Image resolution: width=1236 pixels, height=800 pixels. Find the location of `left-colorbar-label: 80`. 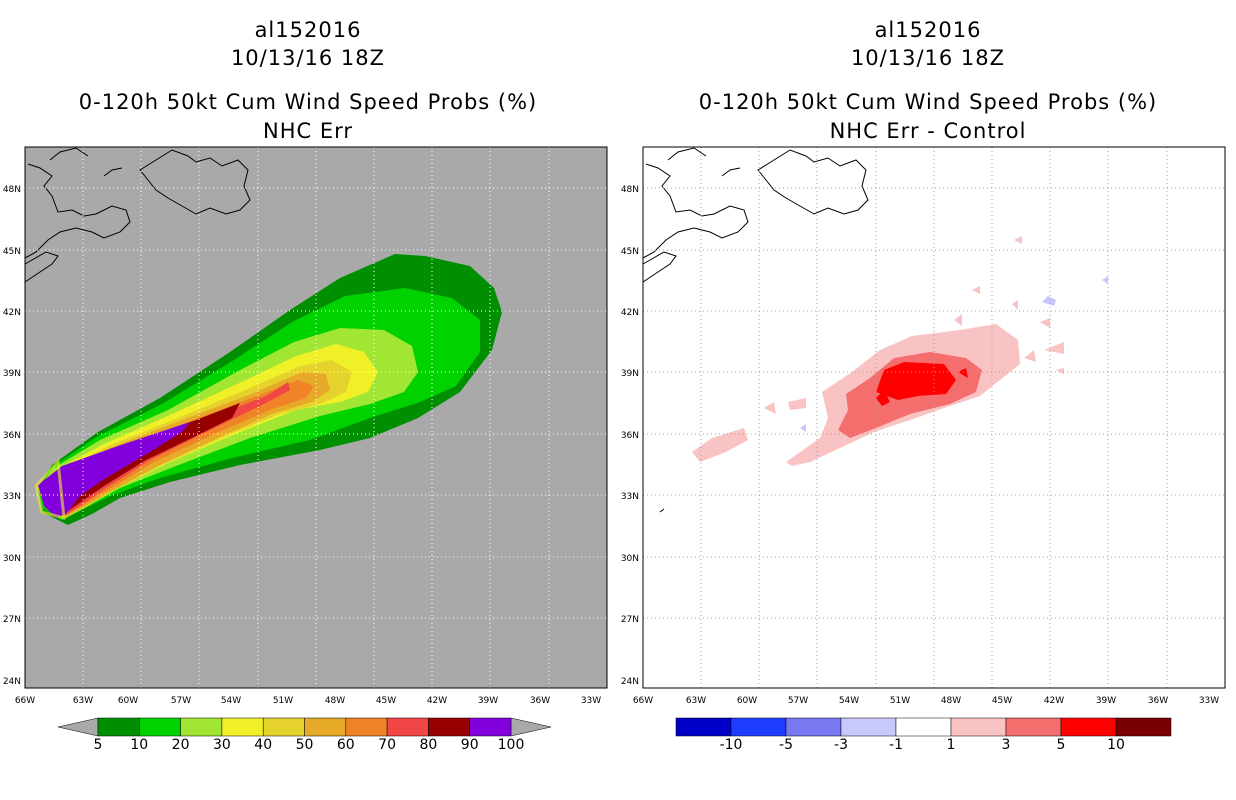

left-colorbar-label: 80 is located at coordinates (428, 745).